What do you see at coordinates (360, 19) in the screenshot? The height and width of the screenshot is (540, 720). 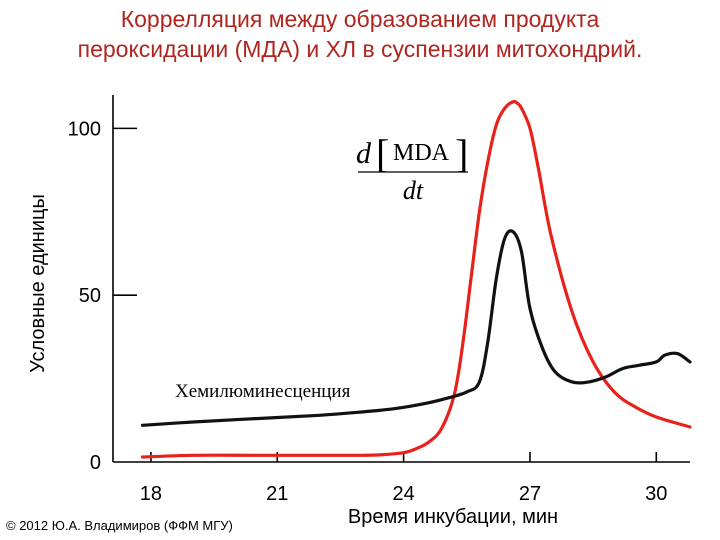 I see `chart-title-line1: Коррелляция между образованием продукта` at bounding box center [360, 19].